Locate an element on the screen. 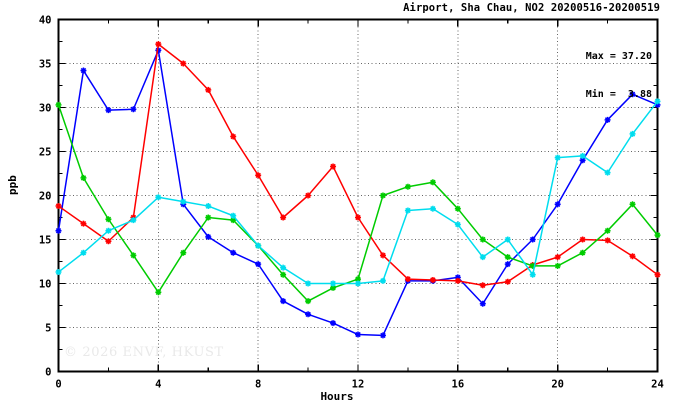 The height and width of the screenshot is (409, 674). svg-text: 5 is located at coordinates (48, 328).